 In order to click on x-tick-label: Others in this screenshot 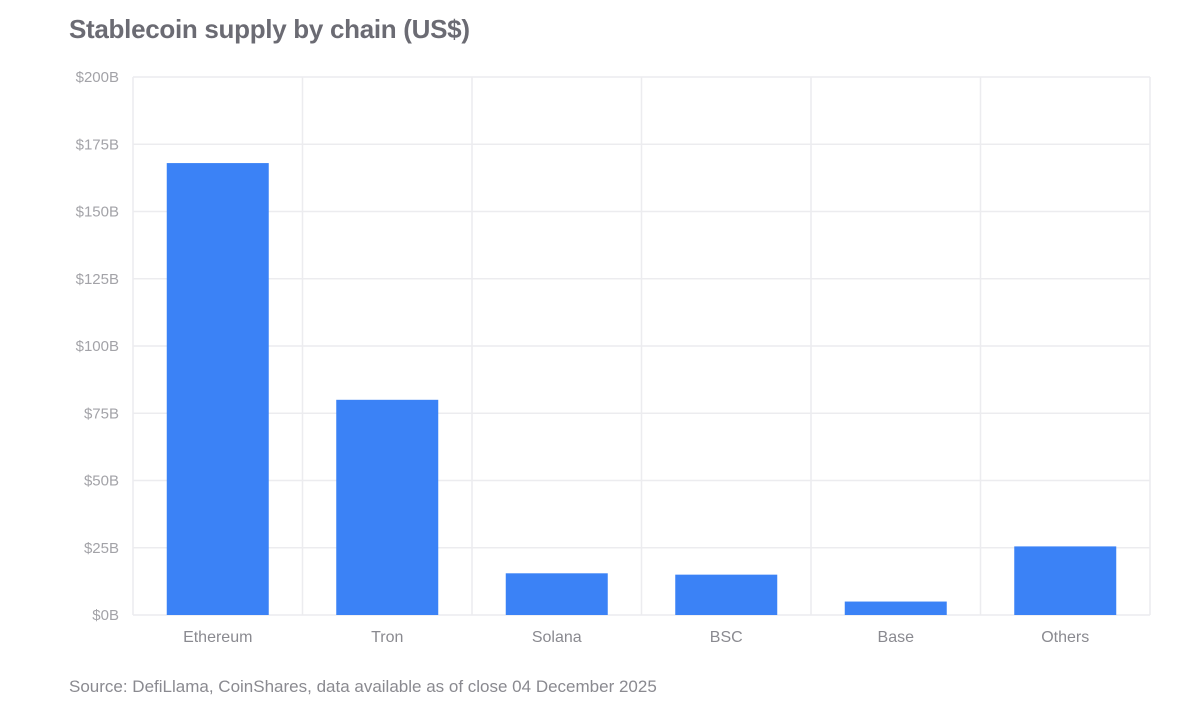, I will do `click(1065, 637)`.